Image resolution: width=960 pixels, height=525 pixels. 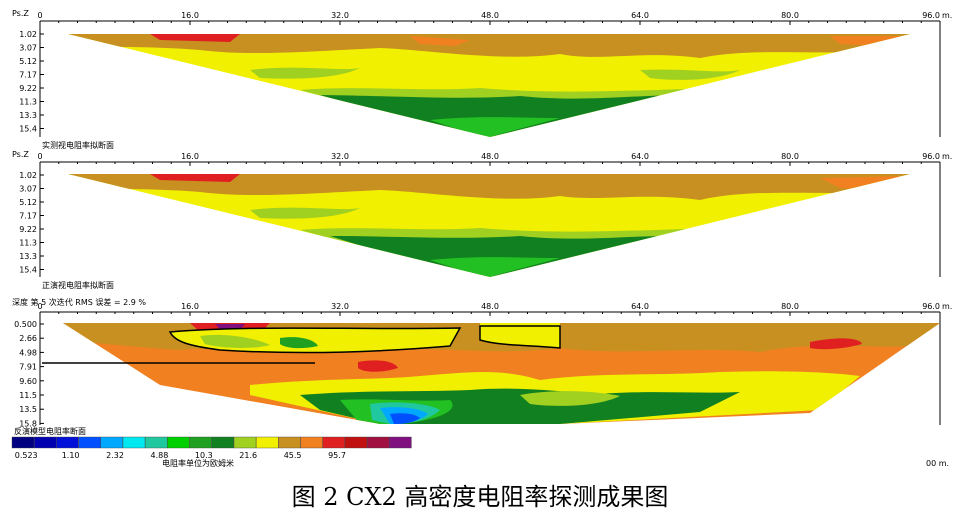 I want to click on legend-value: 2.32, so click(x=115, y=455).